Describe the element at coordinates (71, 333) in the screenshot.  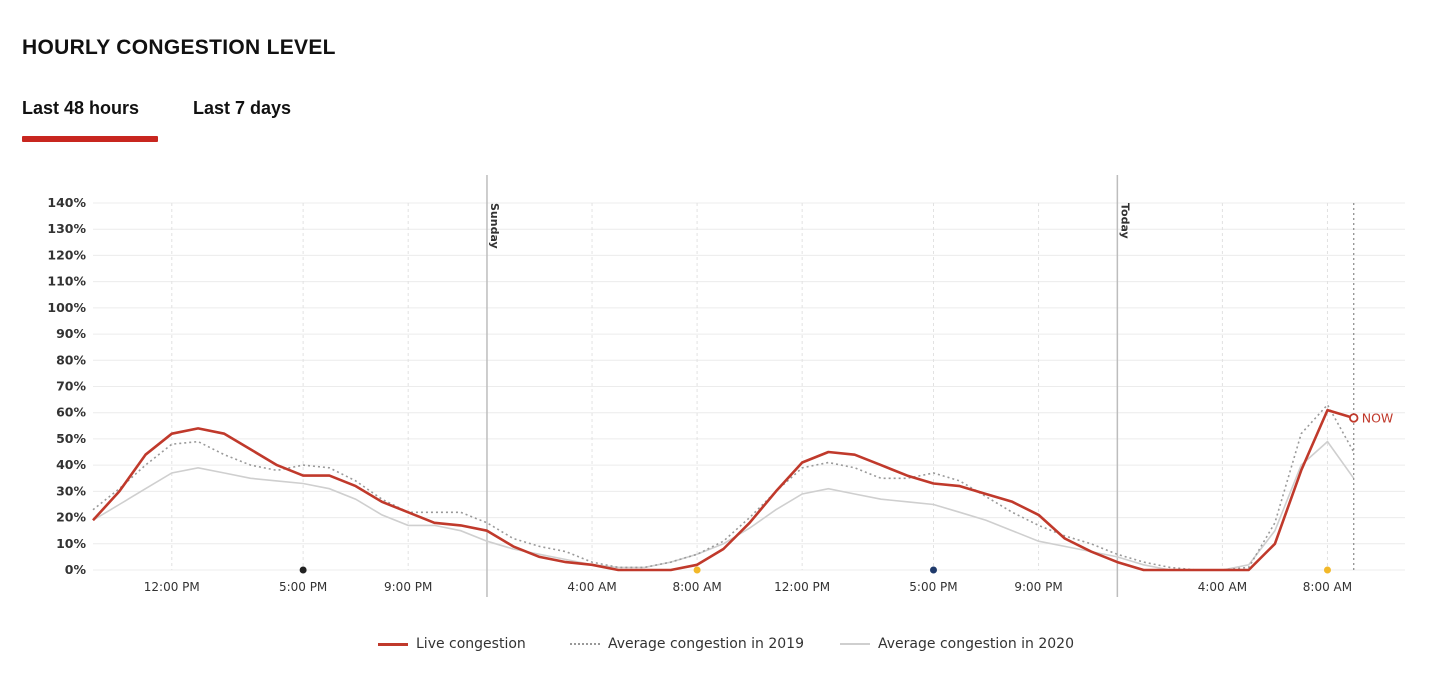
I see `y-tick-label: 90%` at that location.